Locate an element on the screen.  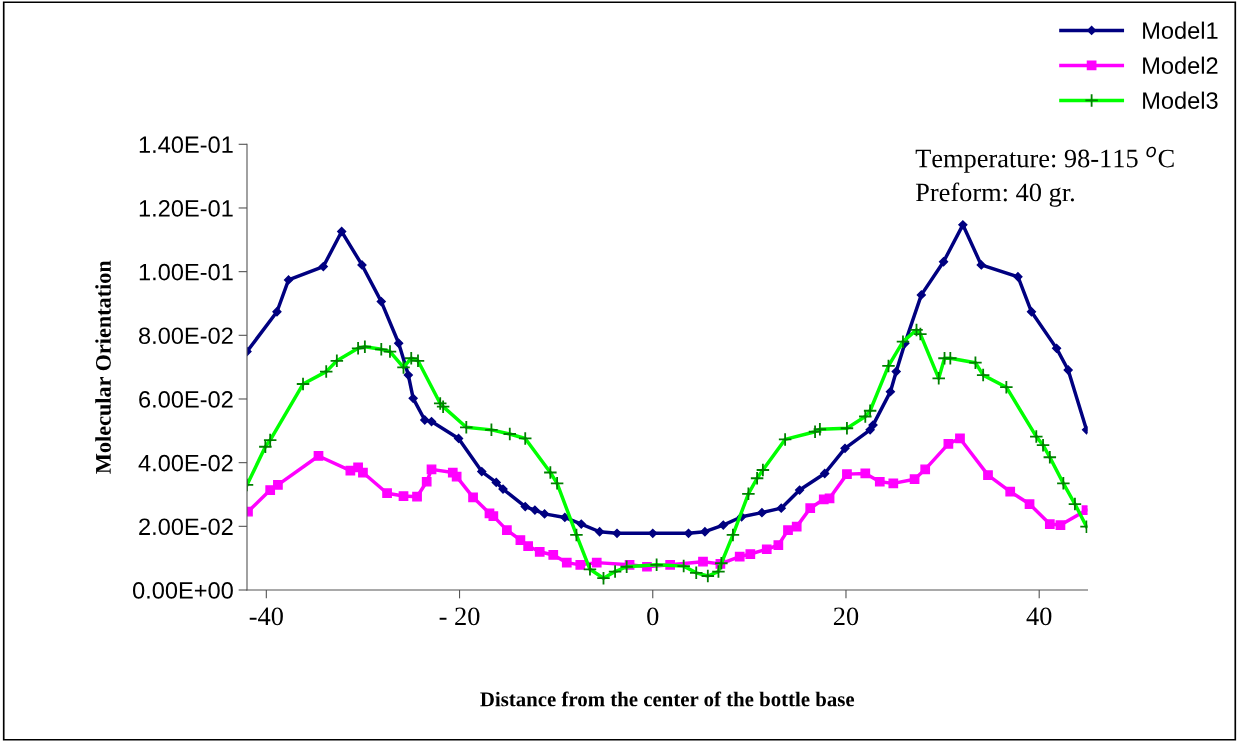
x-tick-label: 20 is located at coordinates (846, 616).